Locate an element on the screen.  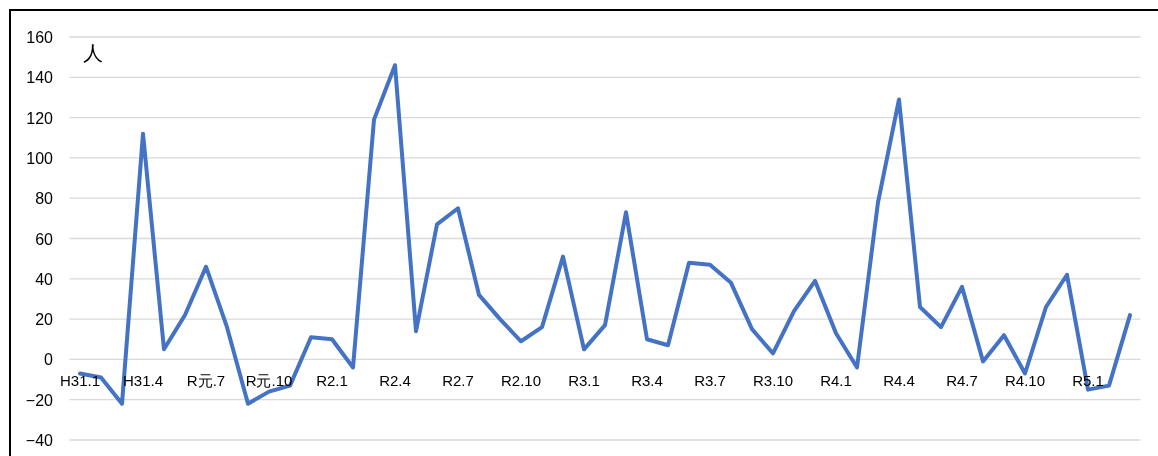
x-tick-label: R2.1 is located at coordinates (332, 381).